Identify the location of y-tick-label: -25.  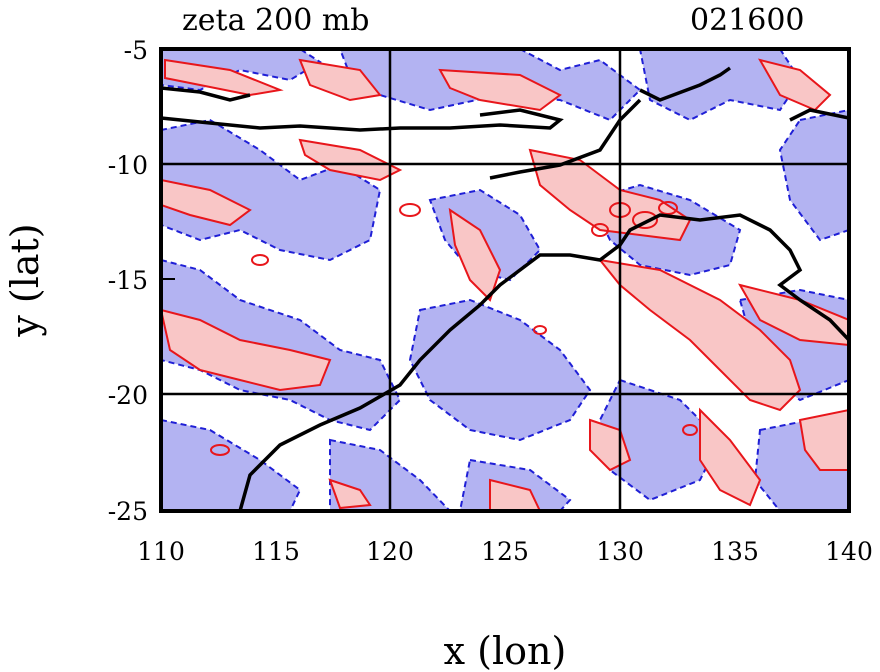
(128, 511).